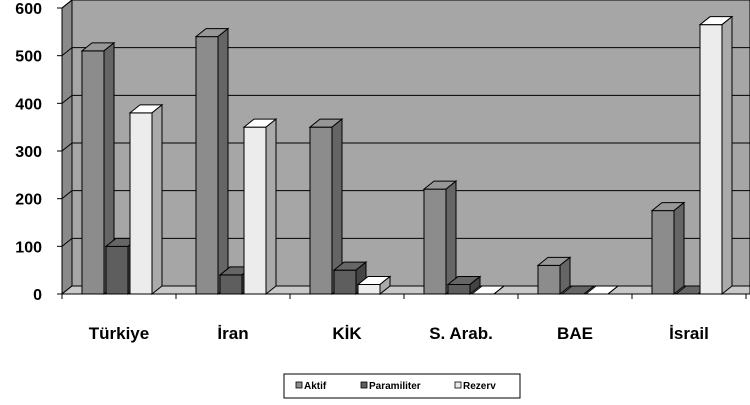 This screenshot has height=405, width=750. I want to click on legend: Aktif Paramiliter Rezerv, so click(402, 386).